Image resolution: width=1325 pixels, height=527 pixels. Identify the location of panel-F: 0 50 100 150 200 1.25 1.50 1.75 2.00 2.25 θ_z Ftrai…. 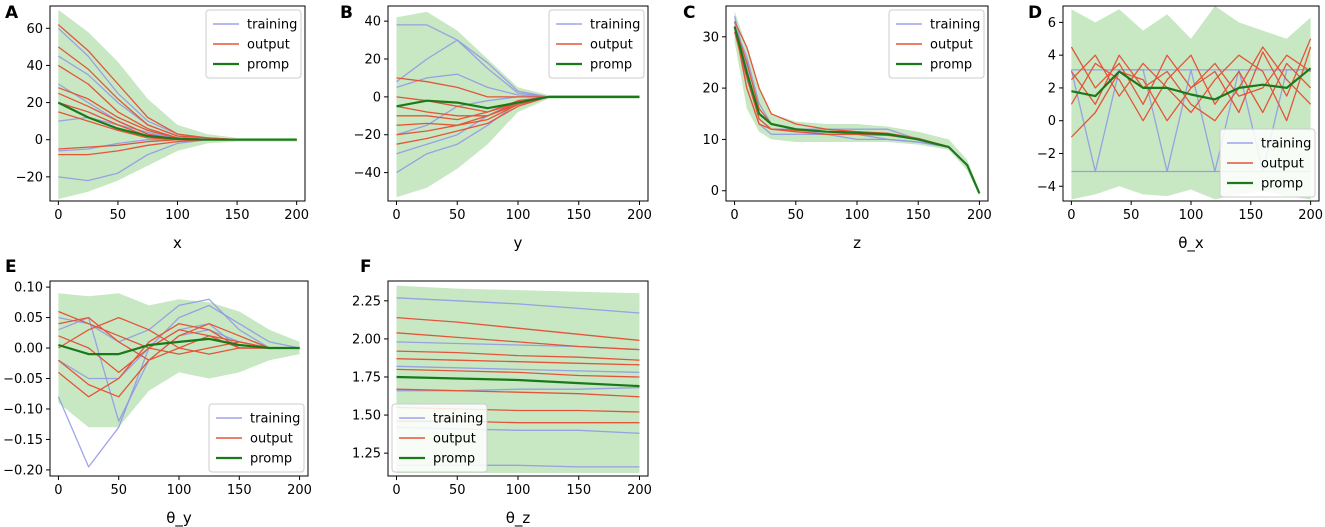
(502, 392).